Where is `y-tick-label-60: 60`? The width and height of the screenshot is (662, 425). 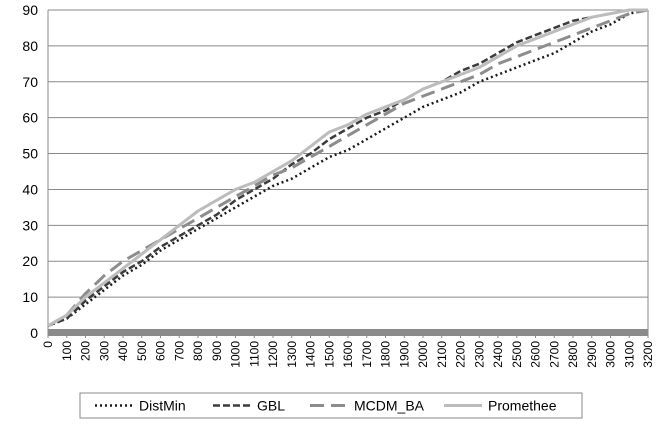 y-tick-label-60: 60 is located at coordinates (30, 118).